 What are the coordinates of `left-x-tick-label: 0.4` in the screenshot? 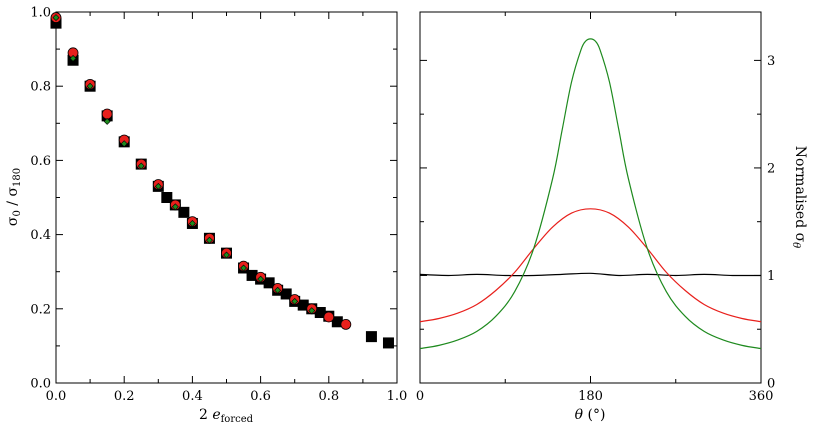 It's located at (192, 396).